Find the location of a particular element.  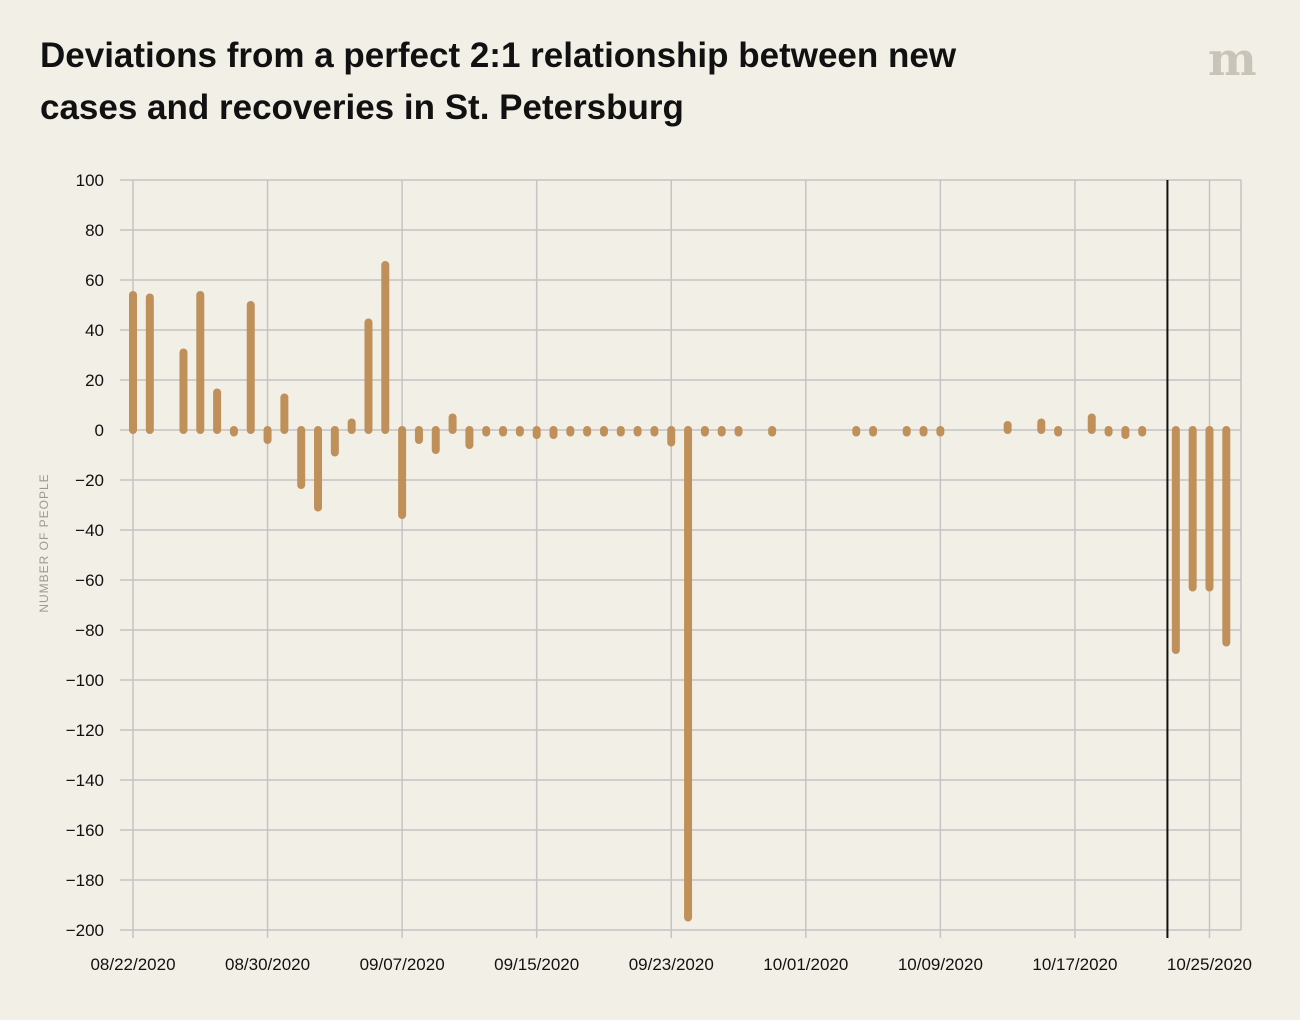

x-tick-label-2: 09/07/2020 is located at coordinates (402, 964).